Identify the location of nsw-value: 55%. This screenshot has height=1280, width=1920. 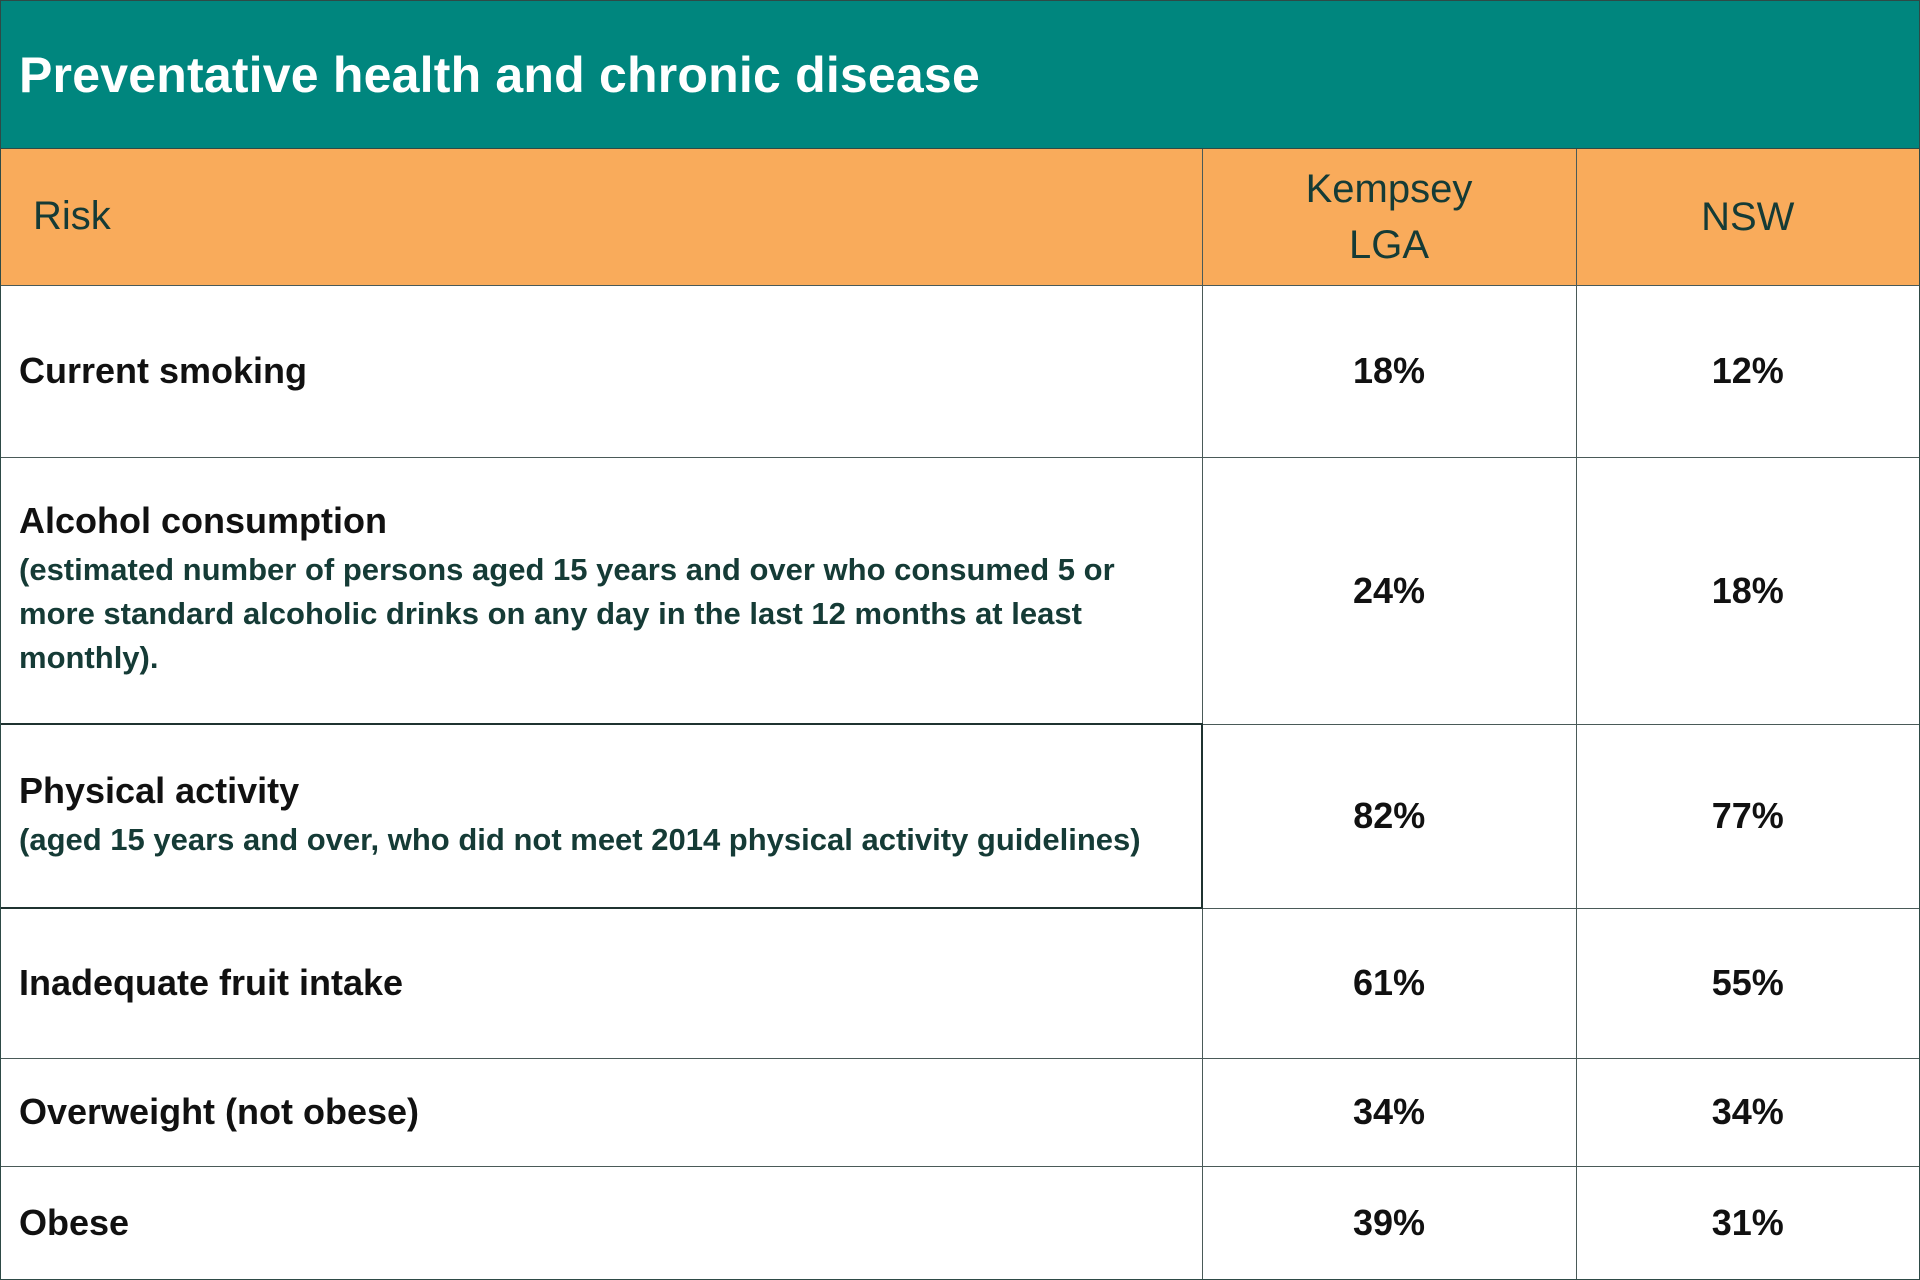
(1747, 983).